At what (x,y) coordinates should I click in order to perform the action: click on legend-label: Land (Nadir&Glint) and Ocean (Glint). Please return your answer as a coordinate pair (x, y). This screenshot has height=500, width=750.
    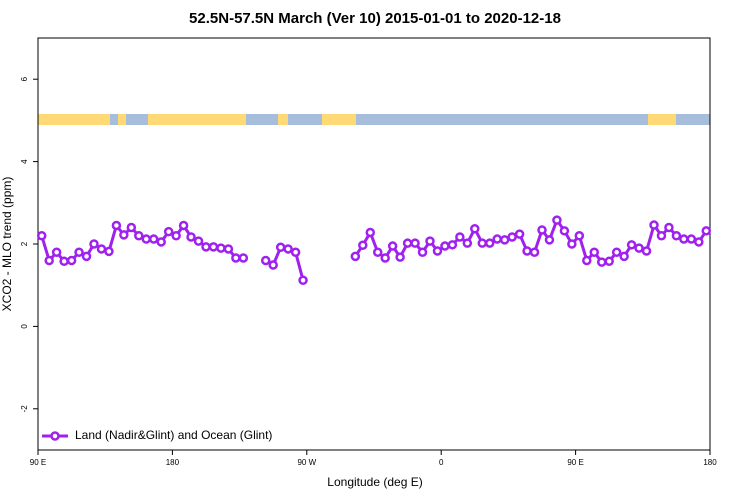
    Looking at the image, I should click on (173, 435).